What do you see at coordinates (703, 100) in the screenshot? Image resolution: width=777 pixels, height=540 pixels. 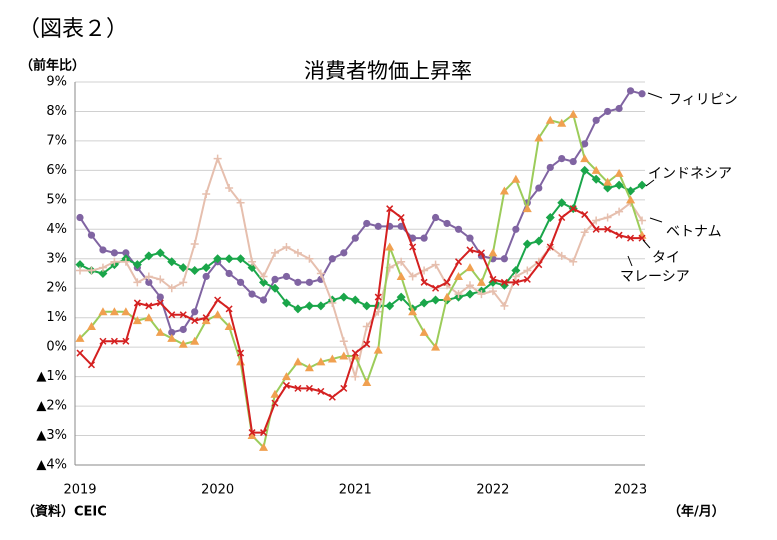 I see `series-label: フィリピン` at bounding box center [703, 100].